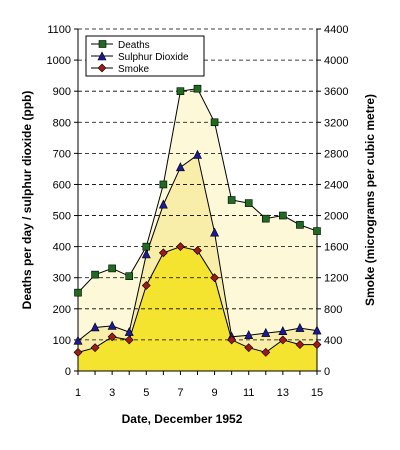 Image resolution: width=400 pixels, height=450 pixels. I want to click on y-left-tick-label: 500, so click(62, 217).